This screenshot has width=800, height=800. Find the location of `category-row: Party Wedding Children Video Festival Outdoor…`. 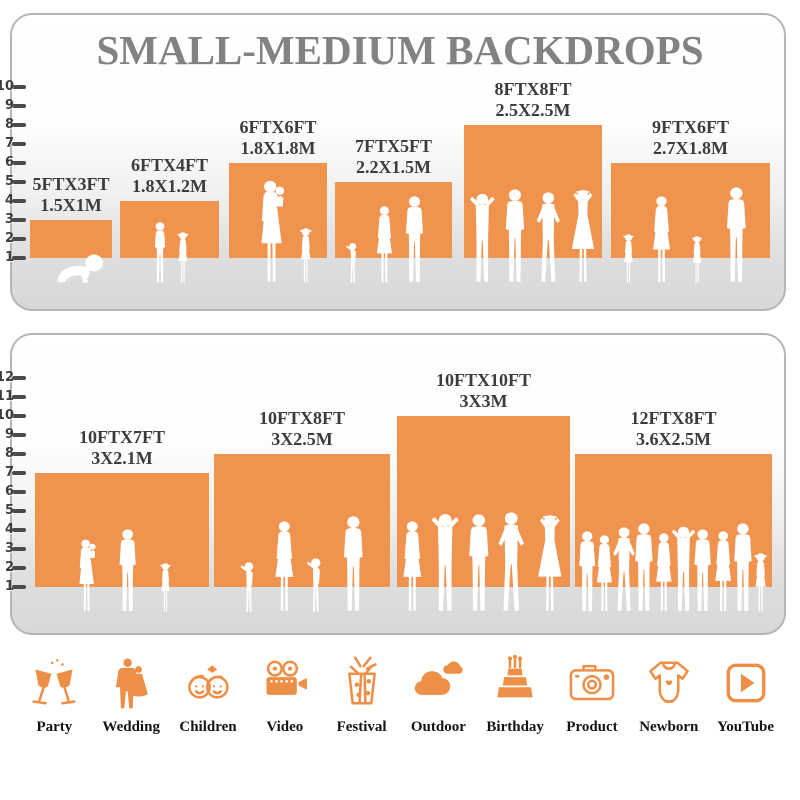

category-row: Party Wedding Children Video Festival Outdoor… is located at coordinates (400, 695).